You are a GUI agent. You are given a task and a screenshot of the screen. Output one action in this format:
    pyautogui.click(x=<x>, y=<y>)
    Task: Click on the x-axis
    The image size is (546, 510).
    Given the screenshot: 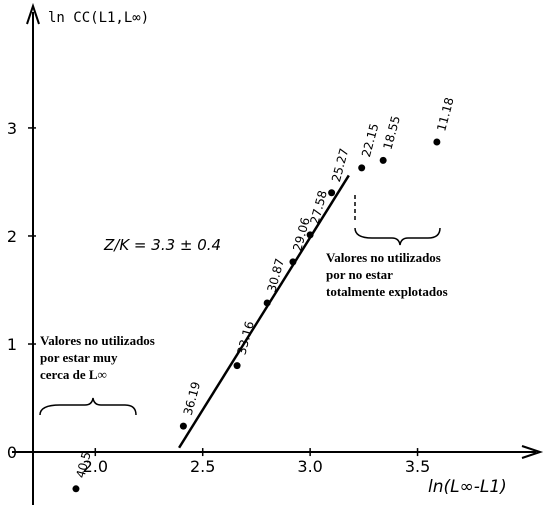 What is the action you would take?
    pyautogui.click(x=278, y=452)
    